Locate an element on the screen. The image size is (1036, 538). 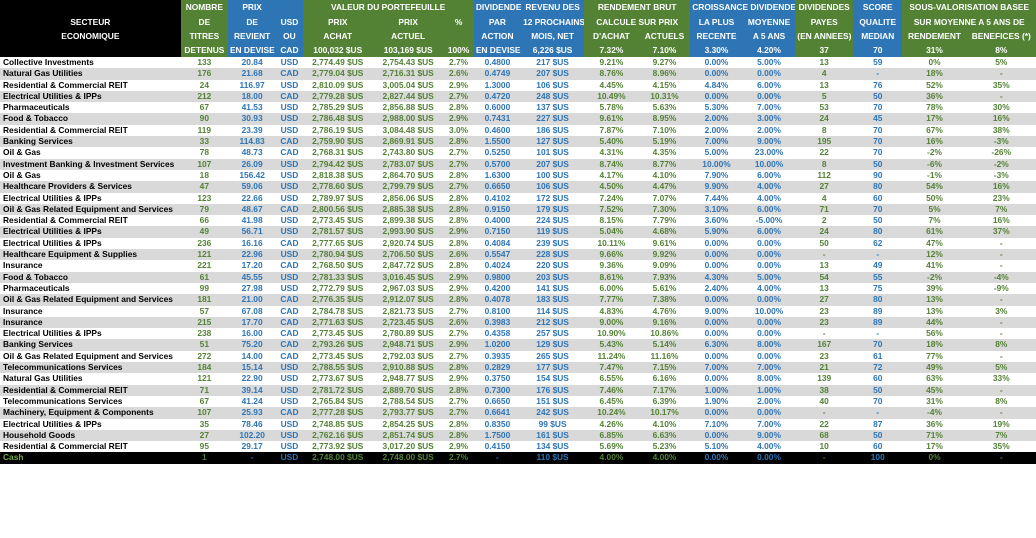
cell-secteur: Healthcare Providers & Services is located at coordinates (90, 187).